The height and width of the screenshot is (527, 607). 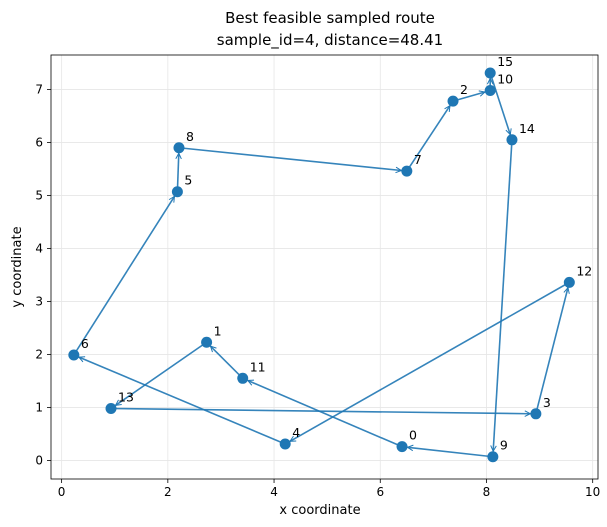 I want to click on chart-title-line1: Best feasible sampled route, so click(x=330, y=18).